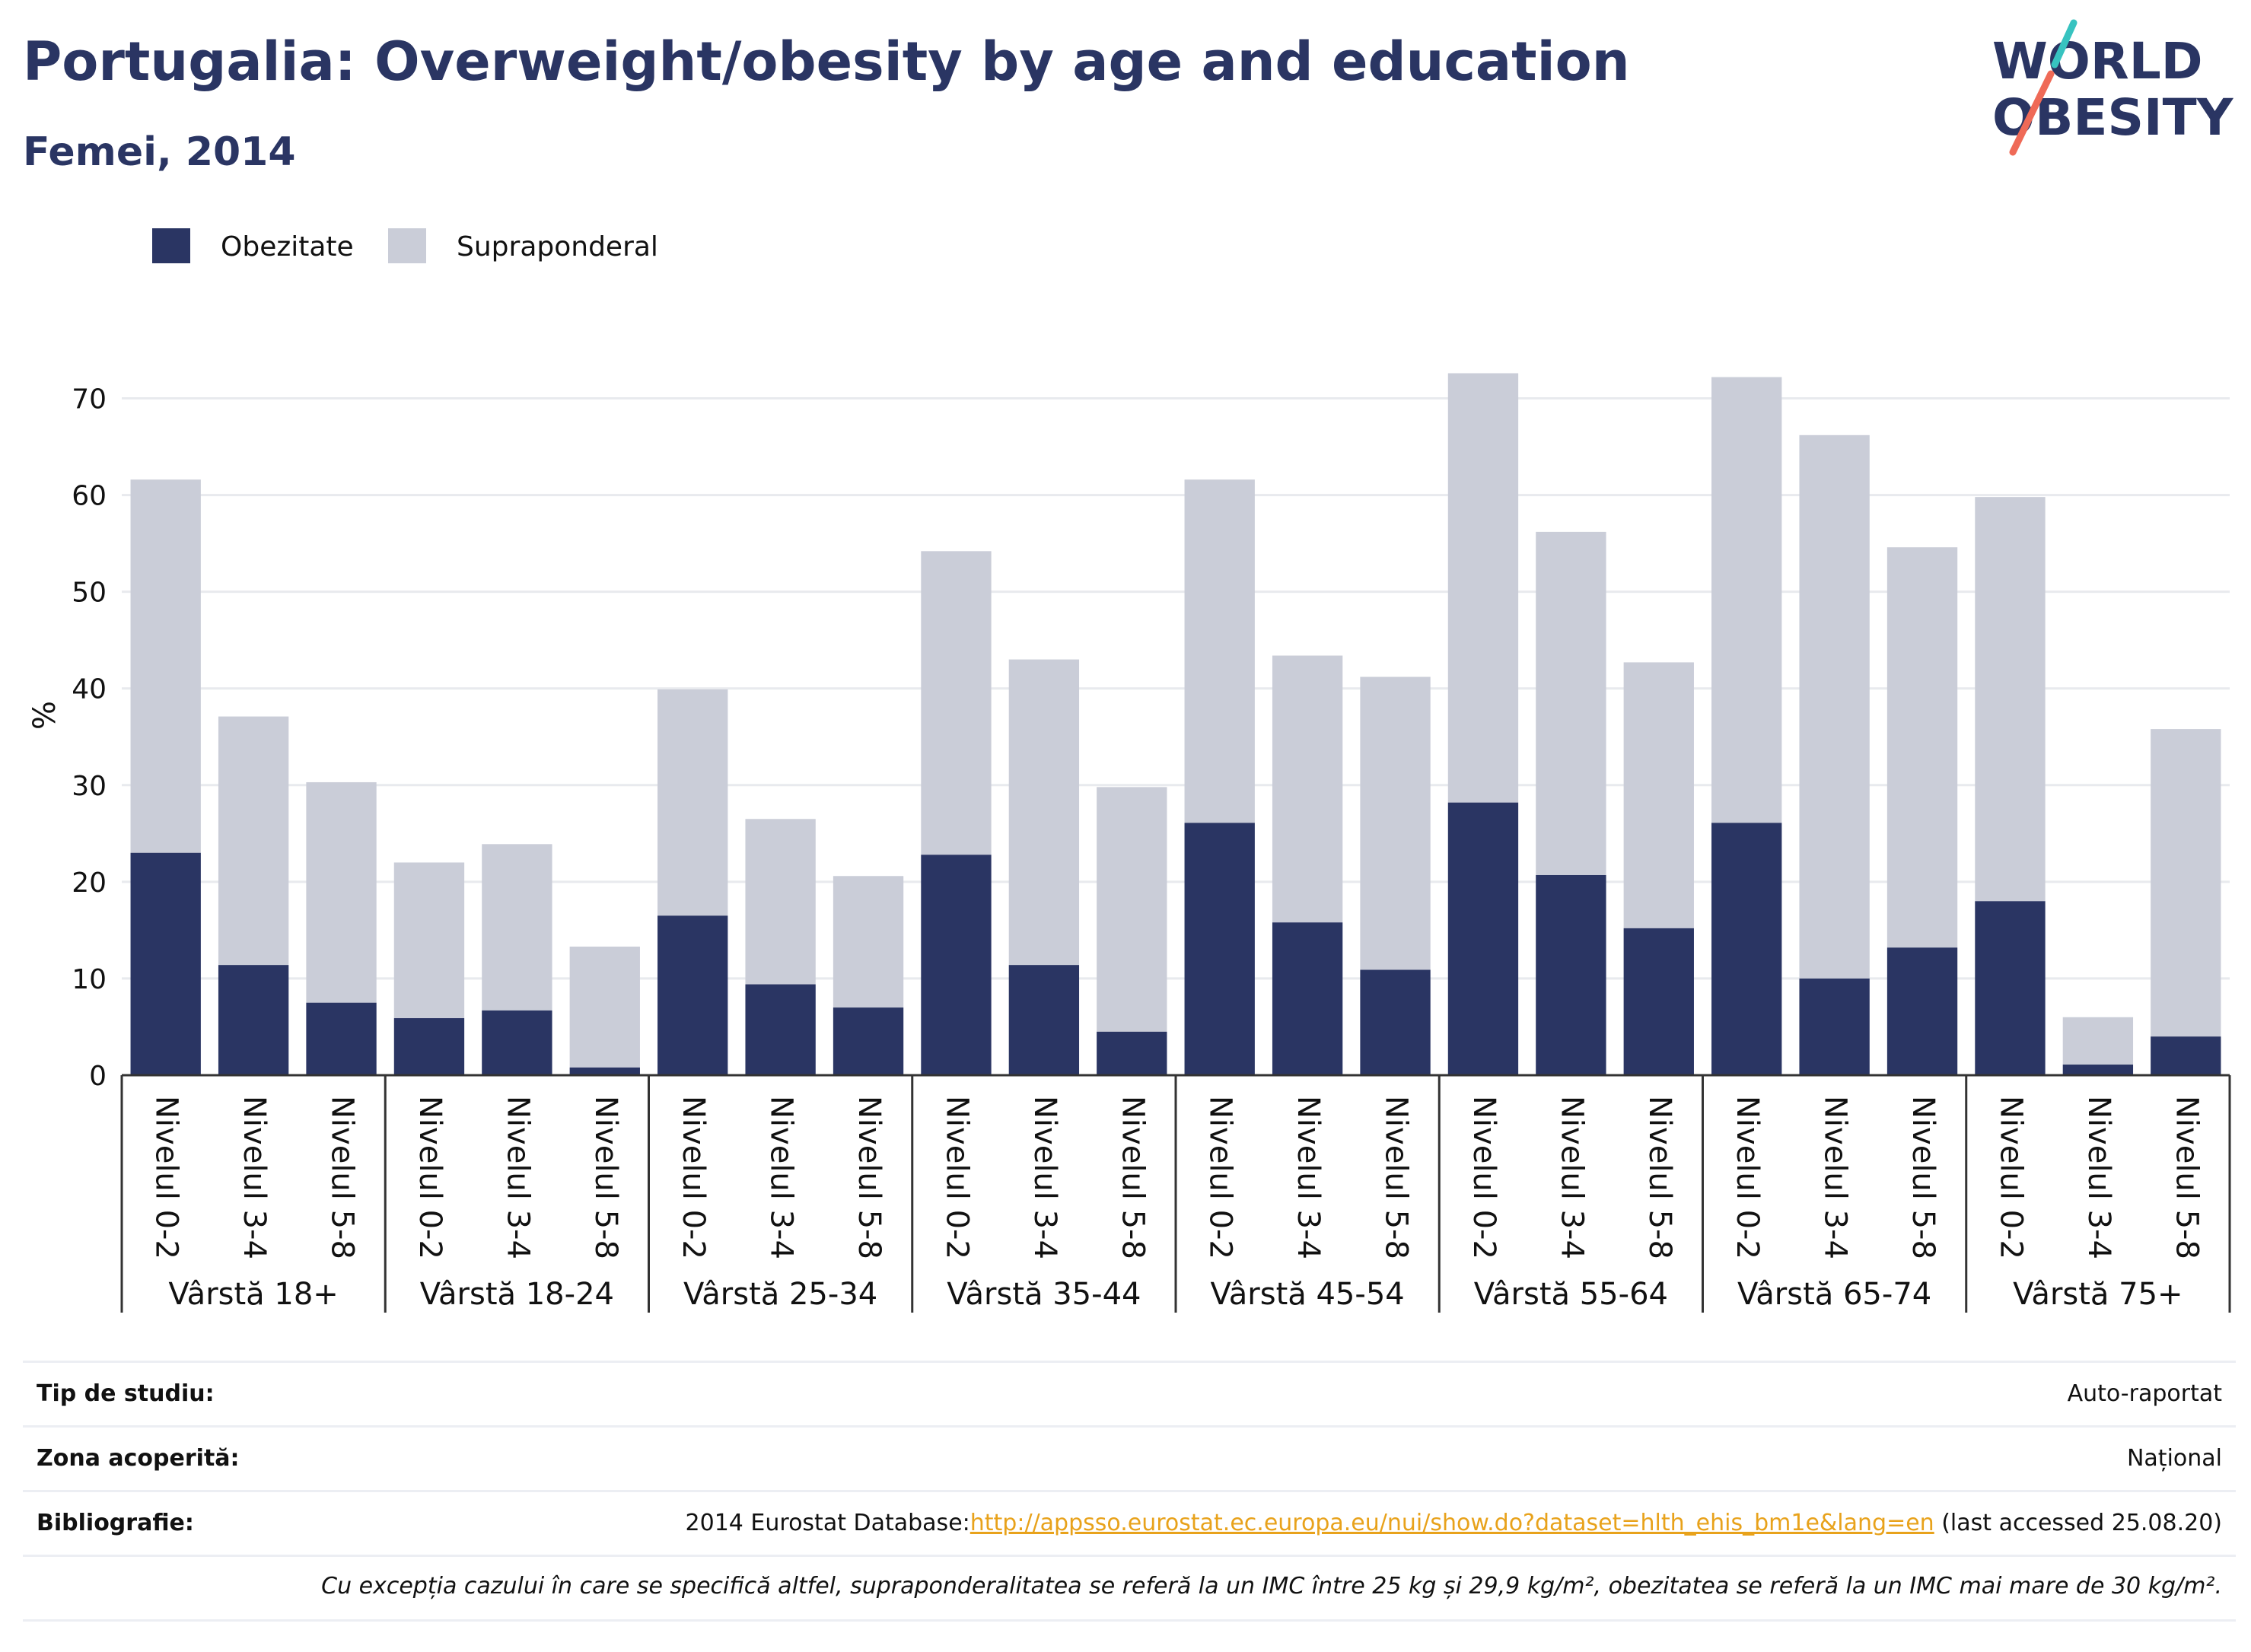 Image resolution: width=2251 pixels, height=1652 pixels. I want to click on coverage-value: Național, so click(2174, 1458).